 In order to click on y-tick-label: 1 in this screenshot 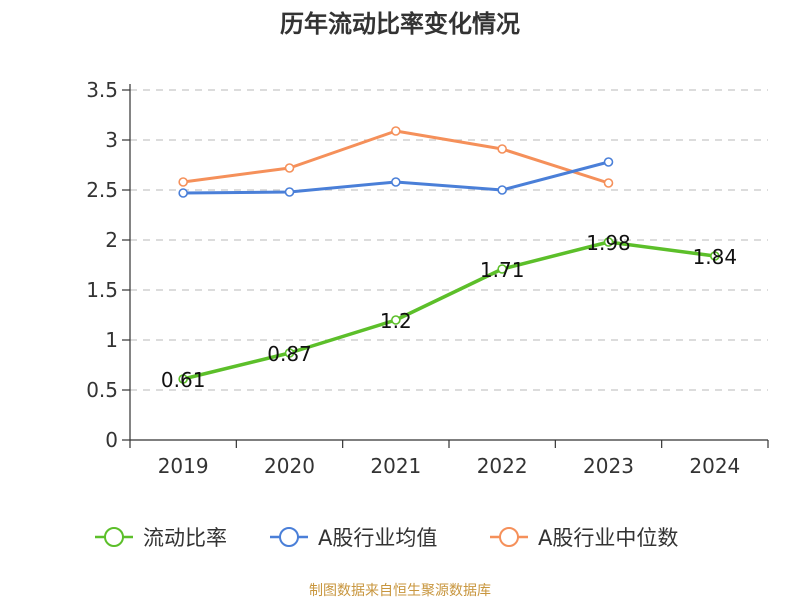, I will do `click(111, 340)`.